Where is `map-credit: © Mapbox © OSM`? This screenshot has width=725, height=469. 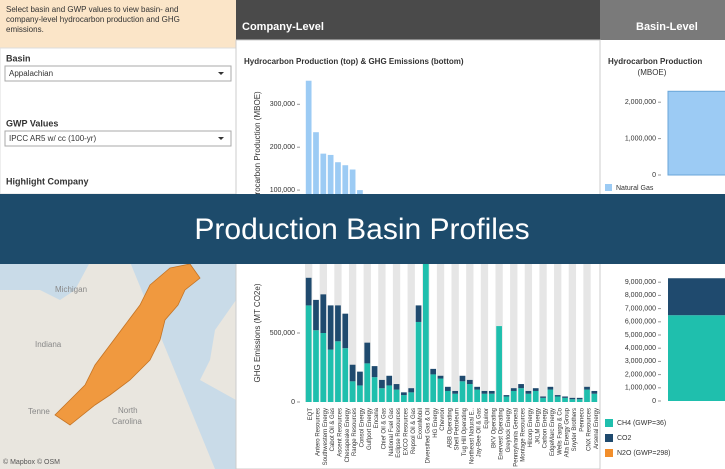
map-credit: © Mapbox © OSM is located at coordinates (31, 462).